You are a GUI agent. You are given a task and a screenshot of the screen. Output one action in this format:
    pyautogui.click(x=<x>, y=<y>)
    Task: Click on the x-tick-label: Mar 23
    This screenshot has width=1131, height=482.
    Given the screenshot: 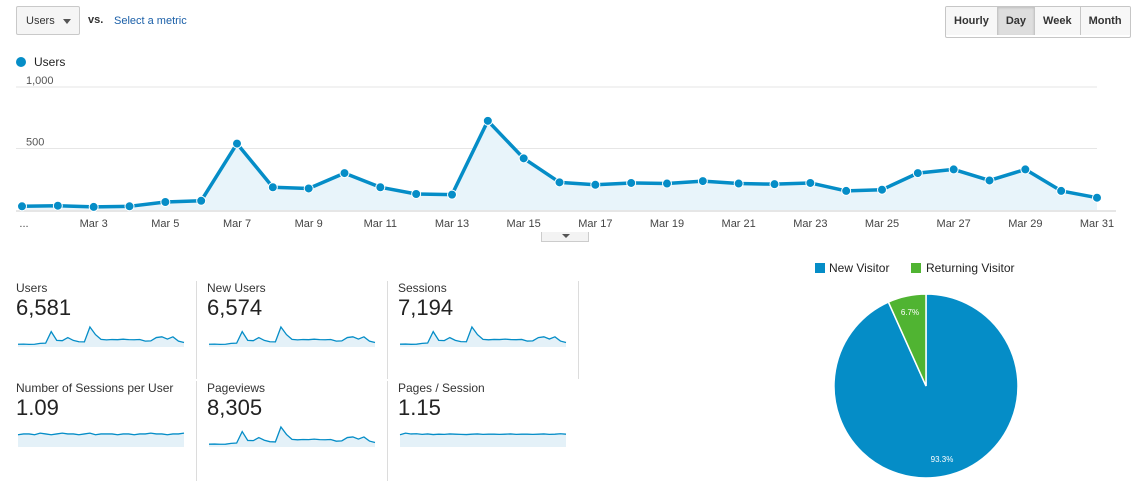 What is the action you would take?
    pyautogui.click(x=810, y=224)
    